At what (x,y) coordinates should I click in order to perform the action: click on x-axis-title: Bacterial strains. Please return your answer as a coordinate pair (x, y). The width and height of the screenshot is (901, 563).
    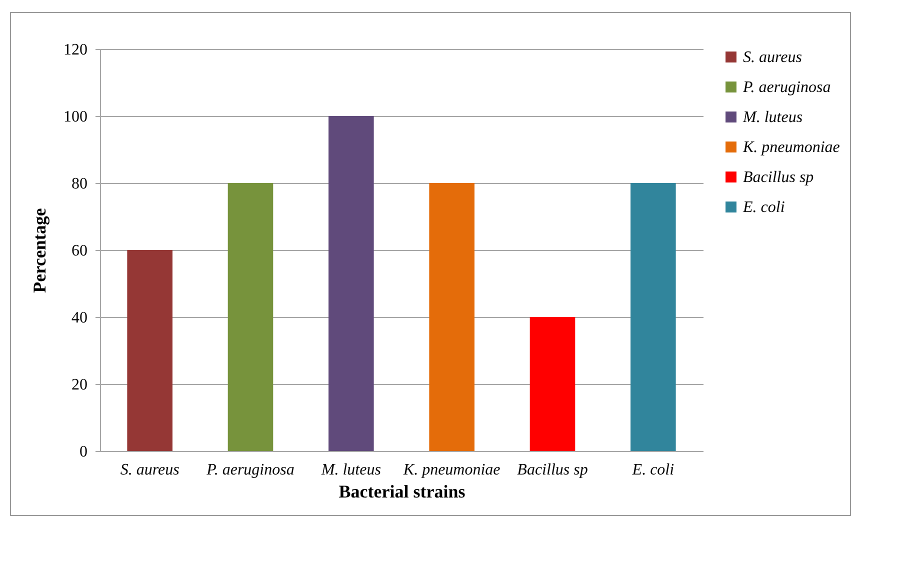
    Looking at the image, I should click on (402, 492).